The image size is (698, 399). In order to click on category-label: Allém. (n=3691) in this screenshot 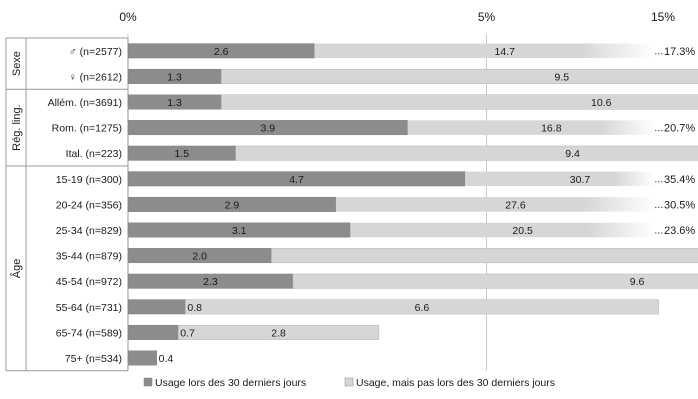, I will do `click(85, 103)`.